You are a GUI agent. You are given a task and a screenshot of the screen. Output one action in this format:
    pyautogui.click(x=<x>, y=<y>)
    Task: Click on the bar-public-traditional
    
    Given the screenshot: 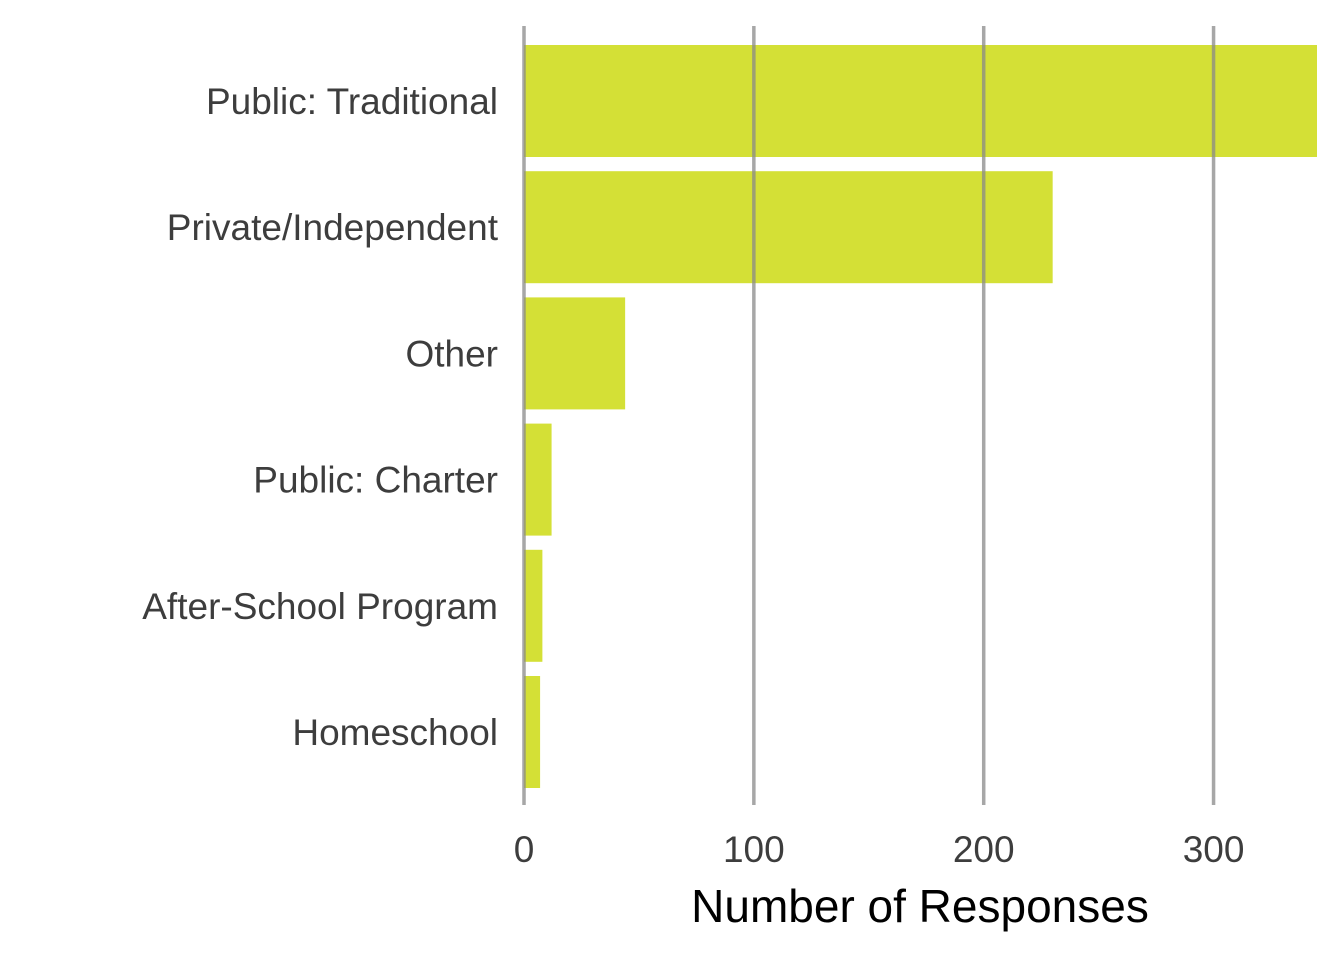 What is the action you would take?
    pyautogui.click(x=920, y=101)
    